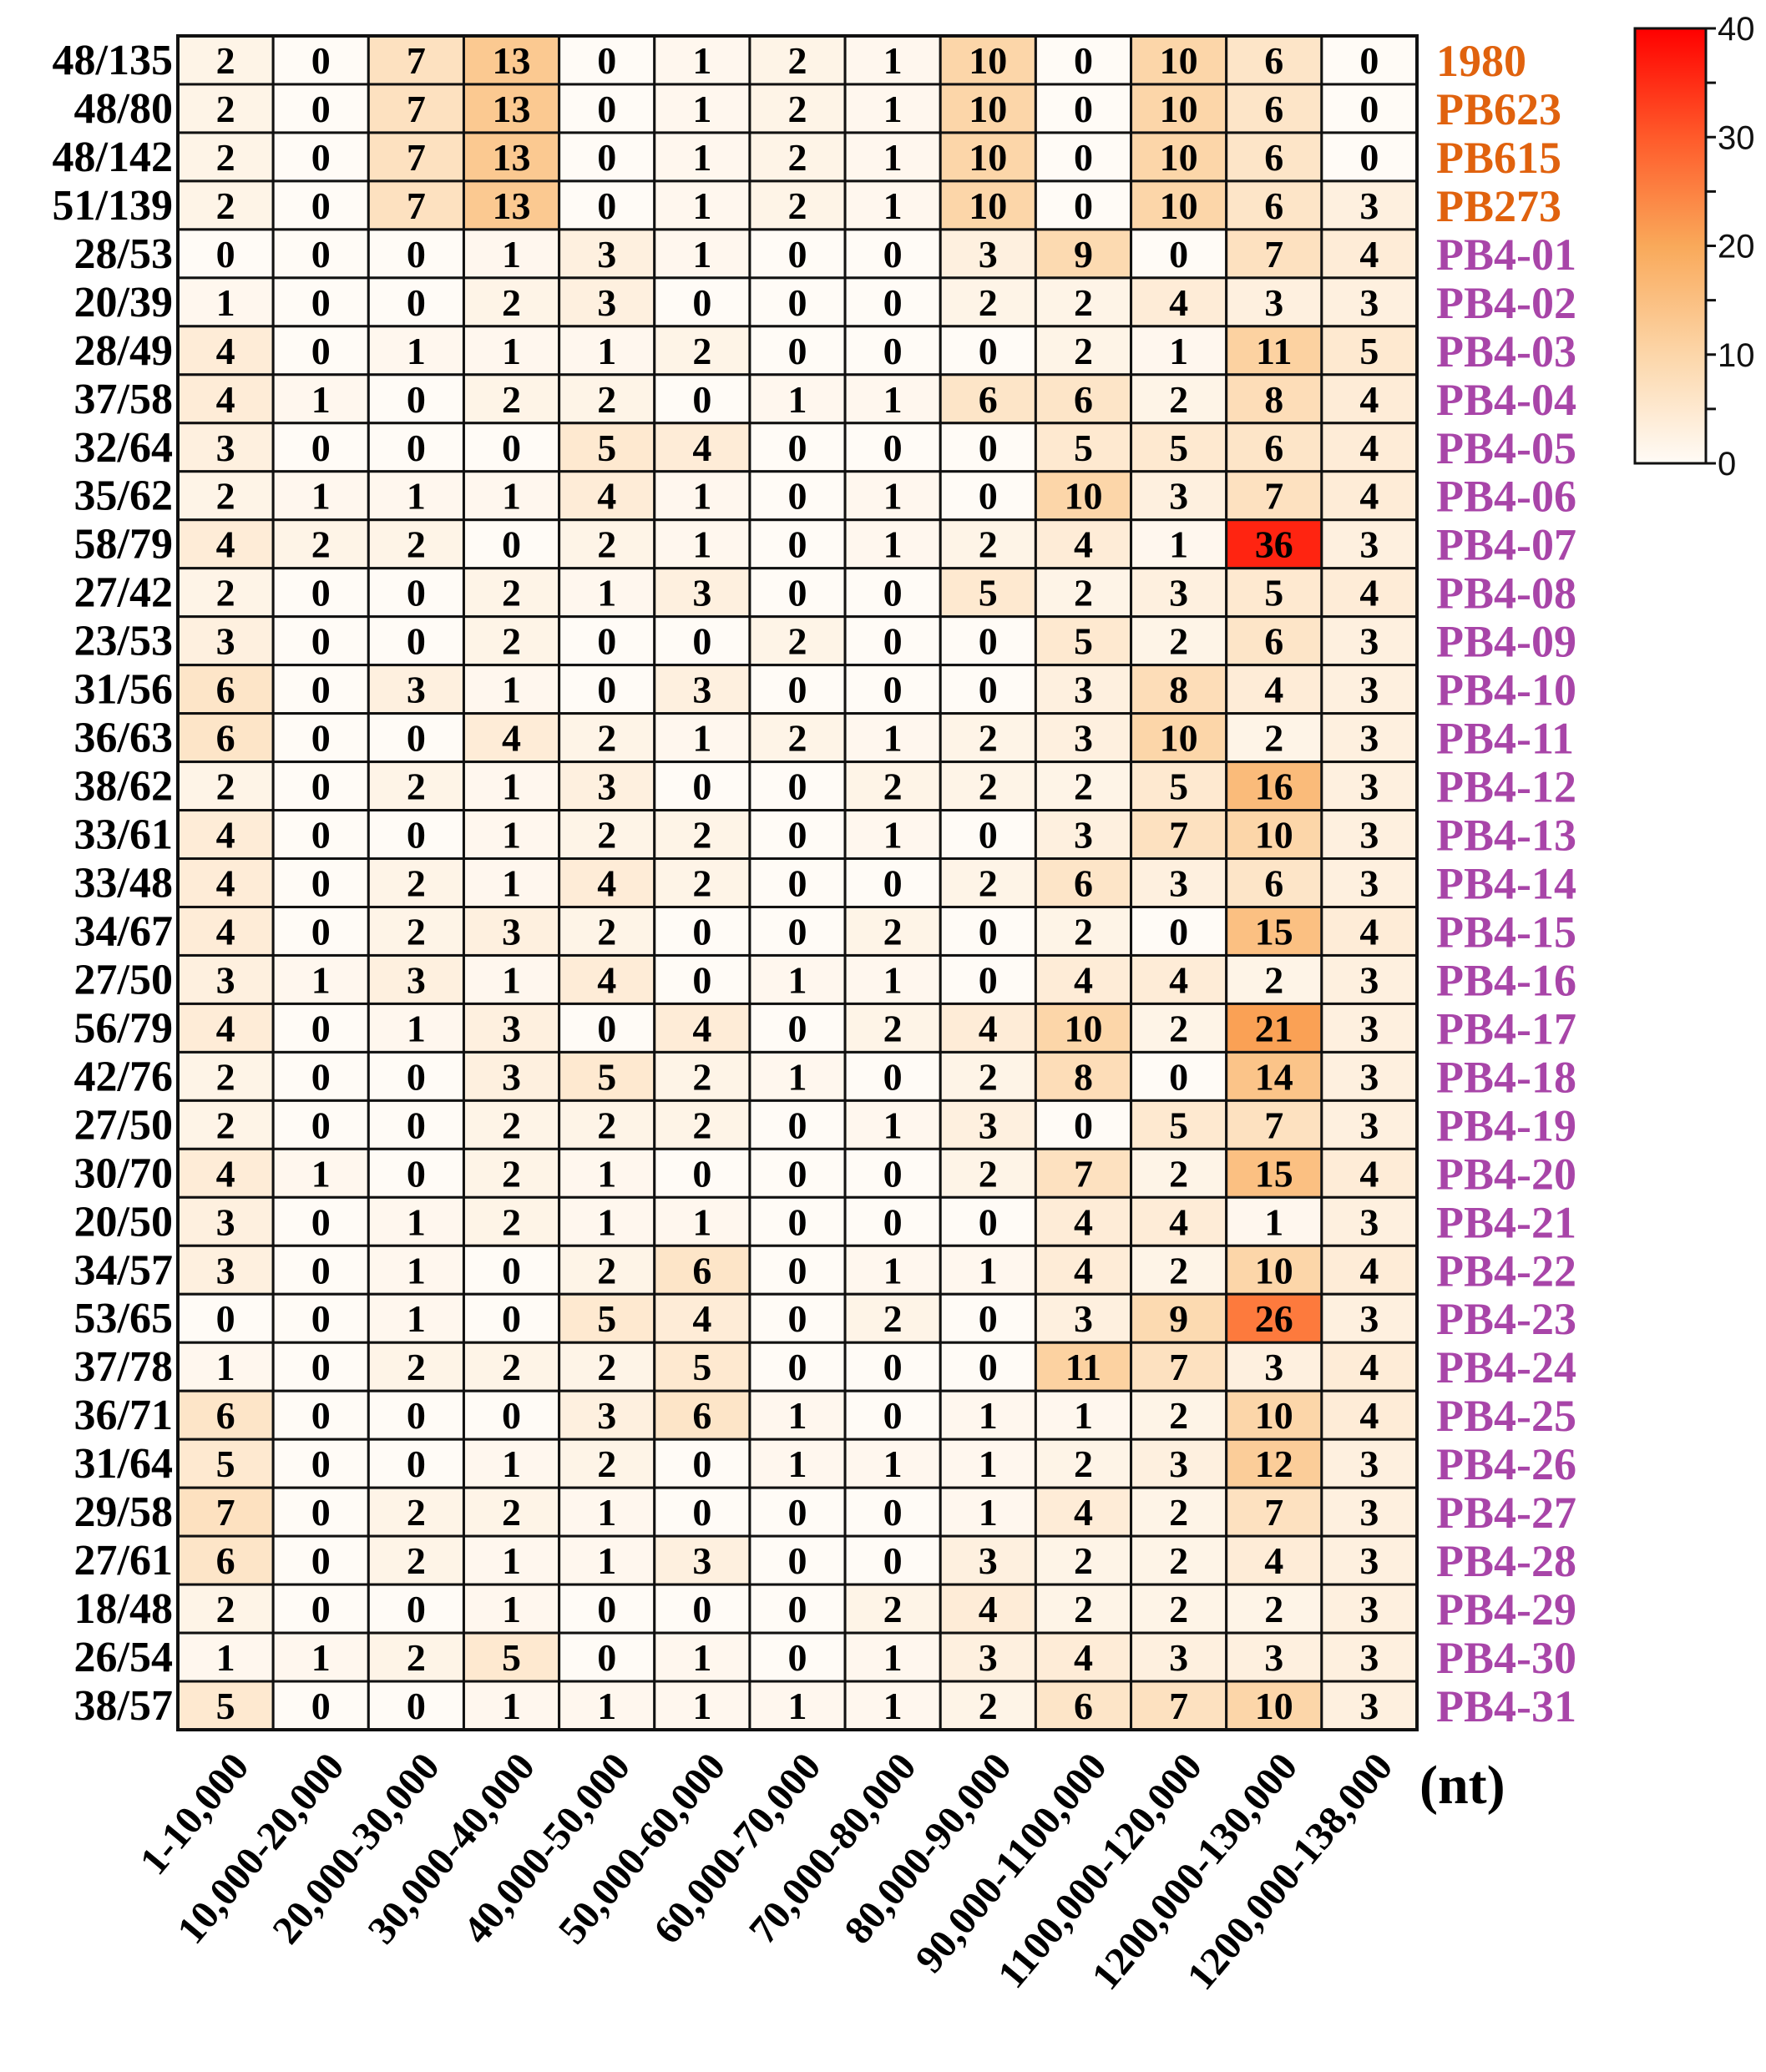  Describe the element at coordinates (1670, 246) in the screenshot. I see `colorbar` at that location.